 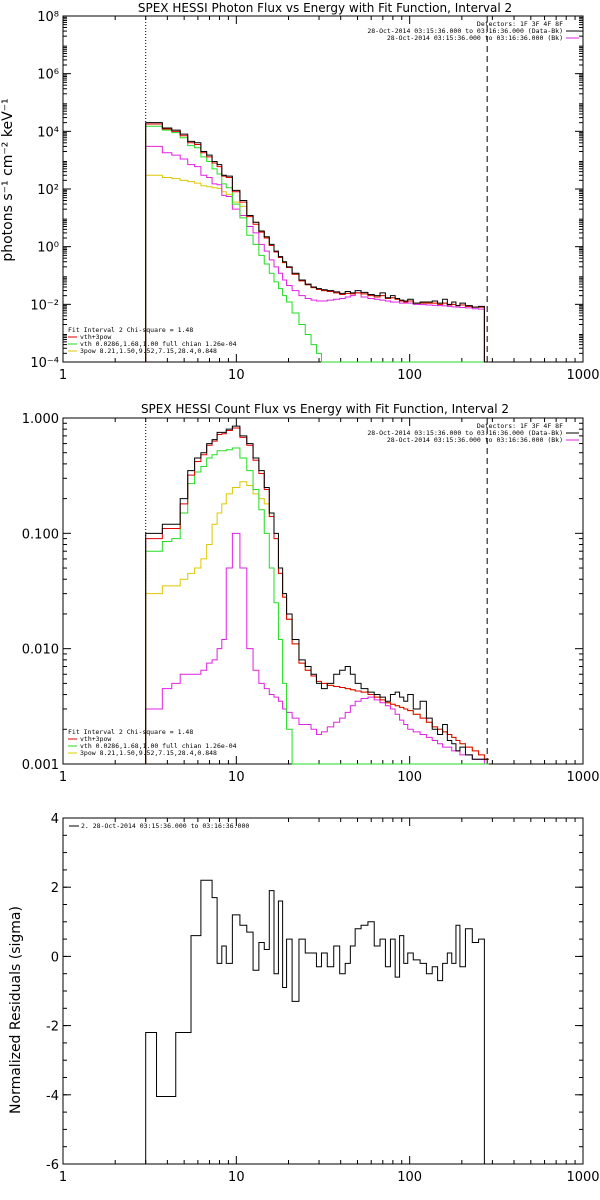 I want to click on count-flux-legend-bottom-entry: vth 0.0286,1.68,1.00 full chian 1.26e-04, so click(x=158, y=746).